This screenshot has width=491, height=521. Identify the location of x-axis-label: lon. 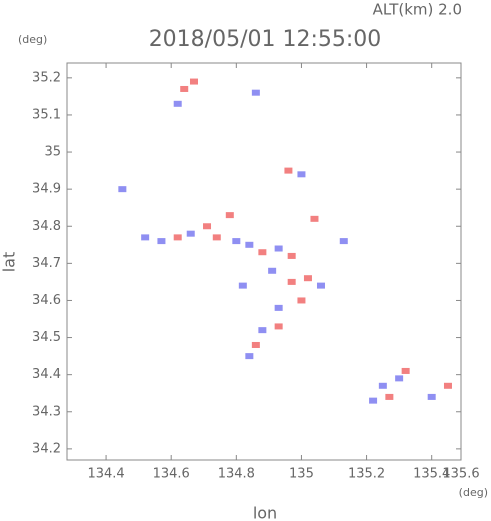
(265, 512).